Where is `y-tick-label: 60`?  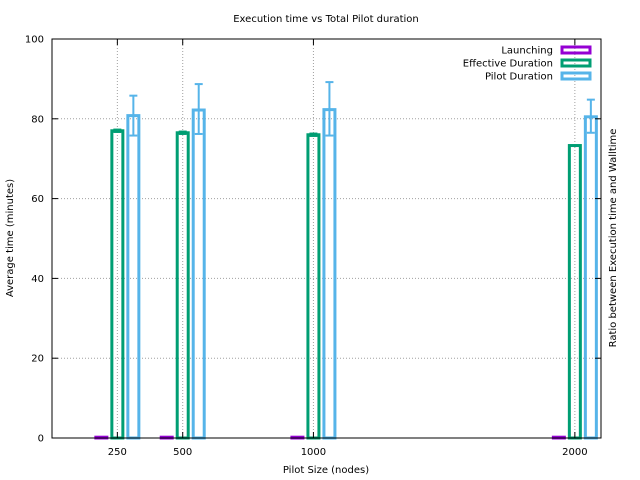 y-tick-label: 60 is located at coordinates (37, 199).